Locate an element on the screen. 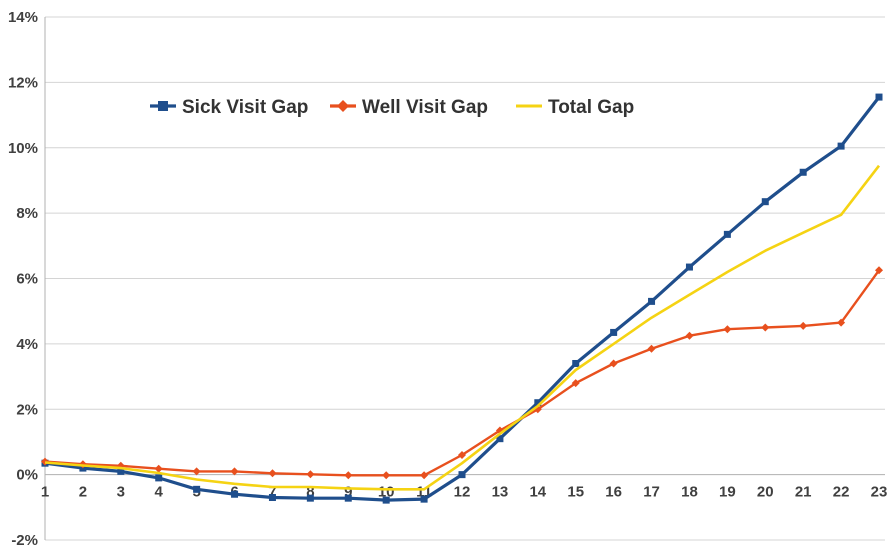 This screenshot has width=891, height=550. x-tick-label: 17 is located at coordinates (651, 492).